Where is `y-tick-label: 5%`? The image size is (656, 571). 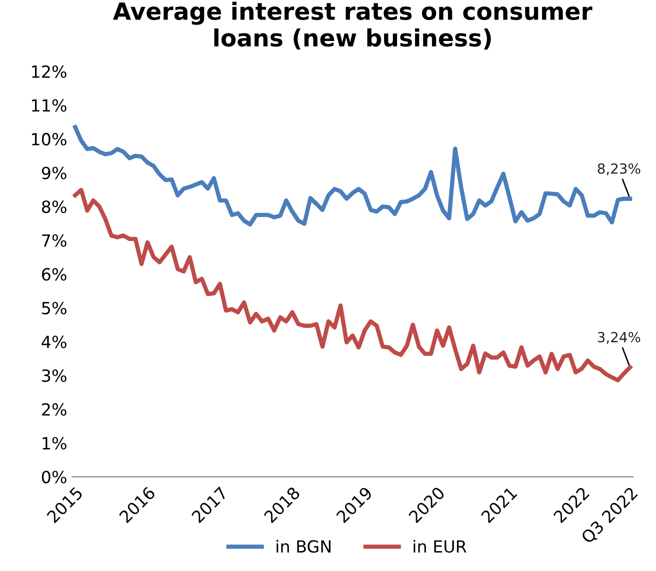 y-tick-label: 5% is located at coordinates (54, 308).